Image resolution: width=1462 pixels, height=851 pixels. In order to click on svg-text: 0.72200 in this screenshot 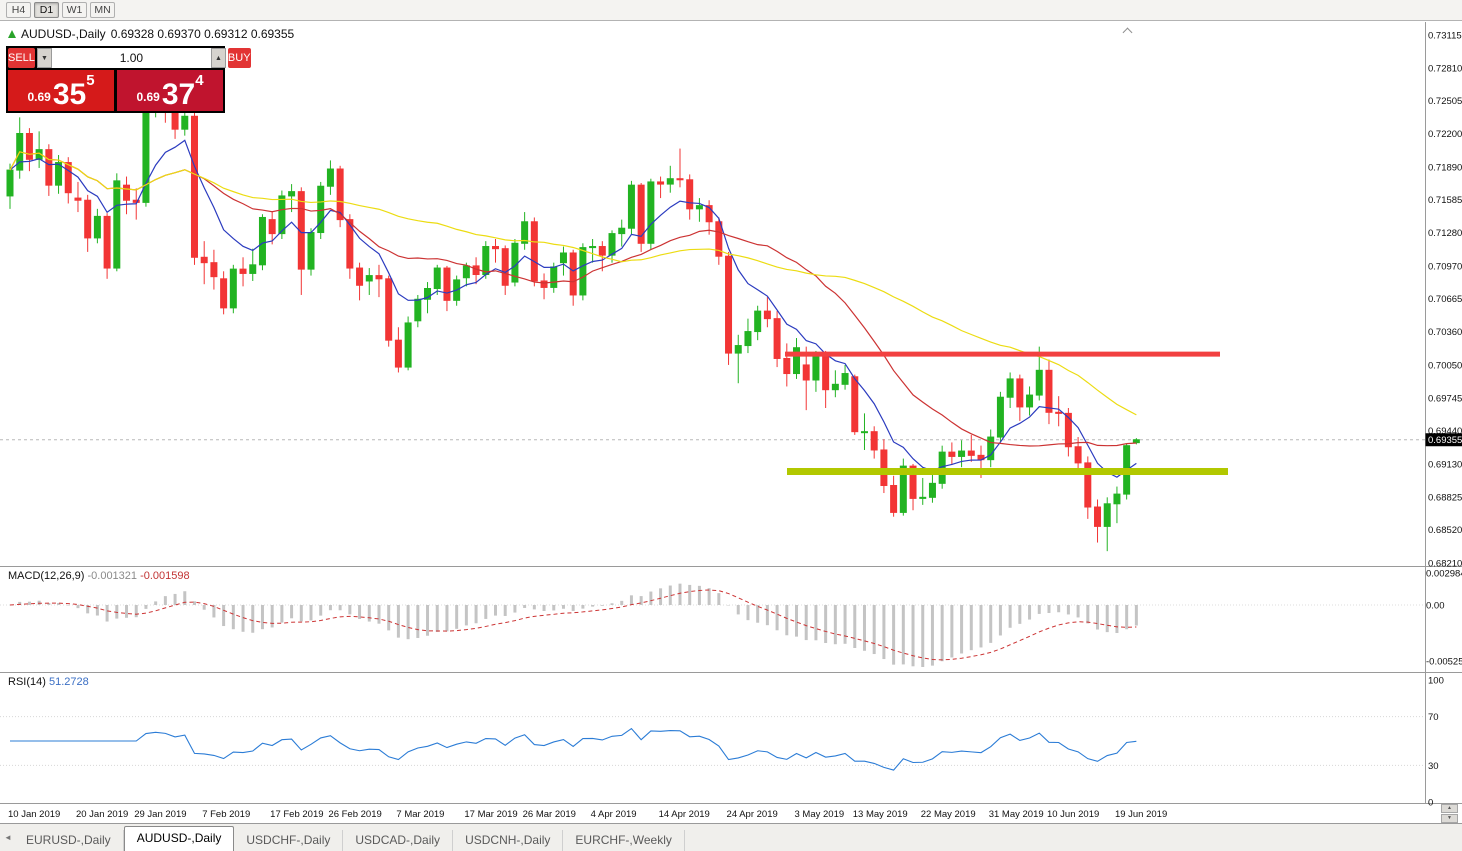, I will do `click(1445, 134)`.